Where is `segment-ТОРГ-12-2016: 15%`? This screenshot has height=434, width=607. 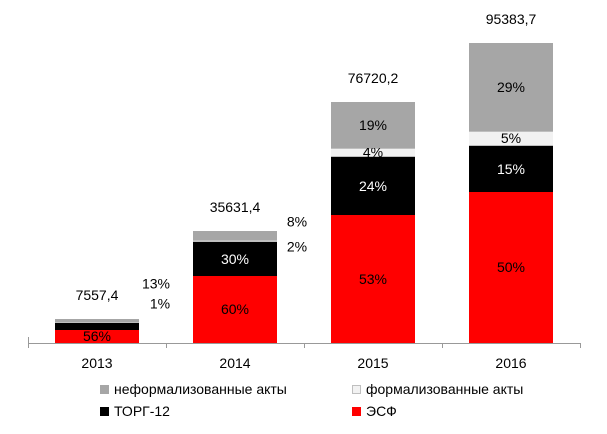 segment-ТОРГ-12-2016: 15% is located at coordinates (511, 169).